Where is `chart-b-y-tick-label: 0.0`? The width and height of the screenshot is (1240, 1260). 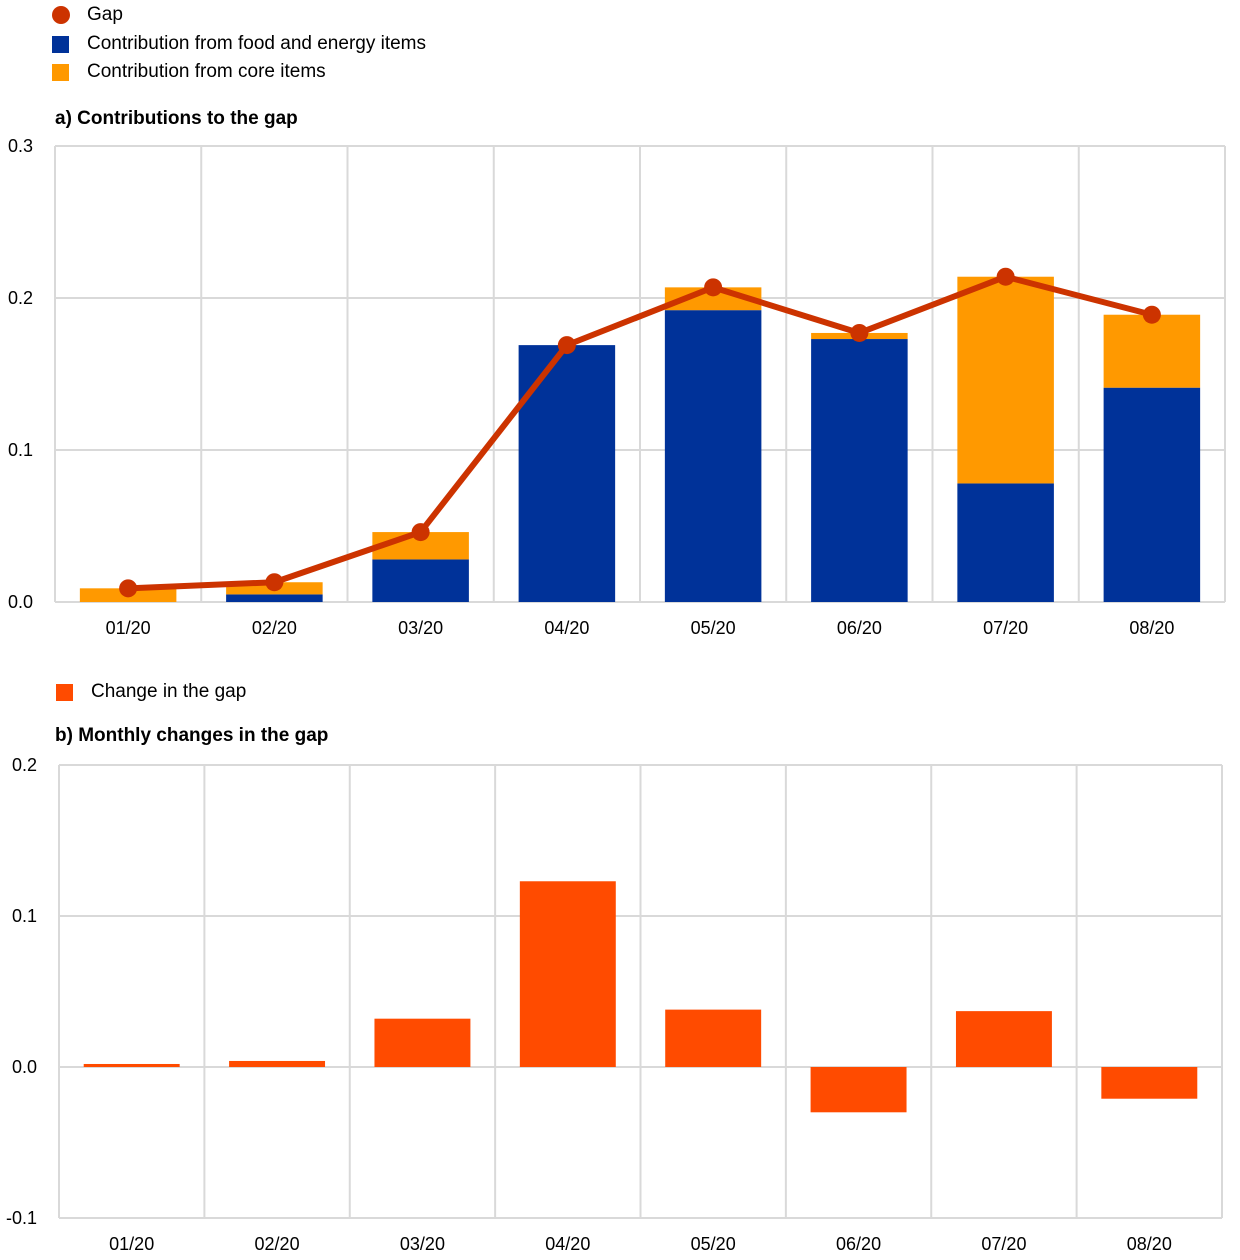 chart-b-y-tick-label: 0.0 is located at coordinates (24, 1067).